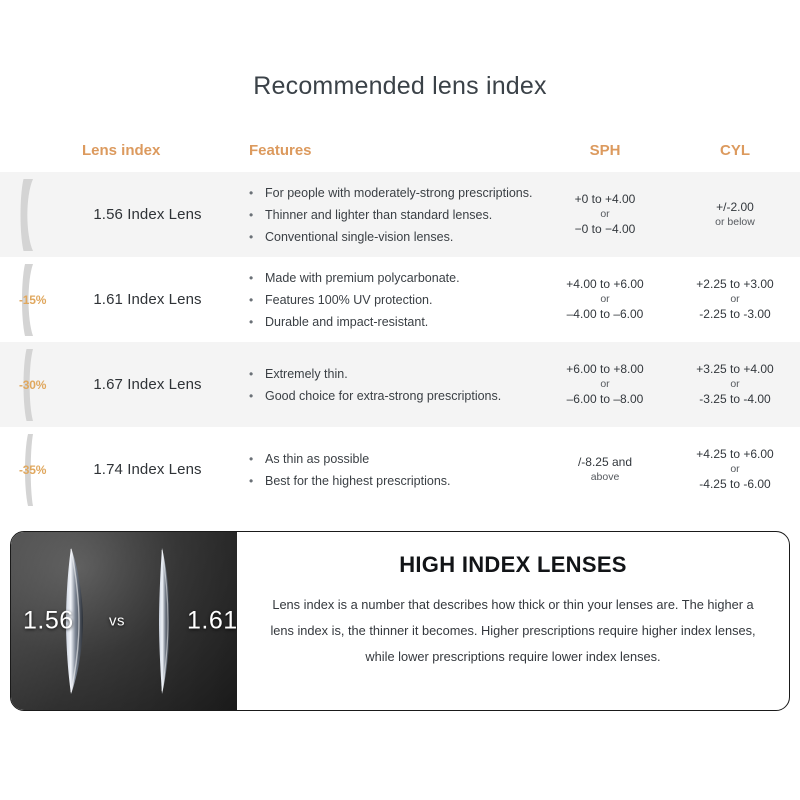 This screenshot has height=800, width=800. What do you see at coordinates (400, 86) in the screenshot?
I see `page-title: Recommended lens index` at bounding box center [400, 86].